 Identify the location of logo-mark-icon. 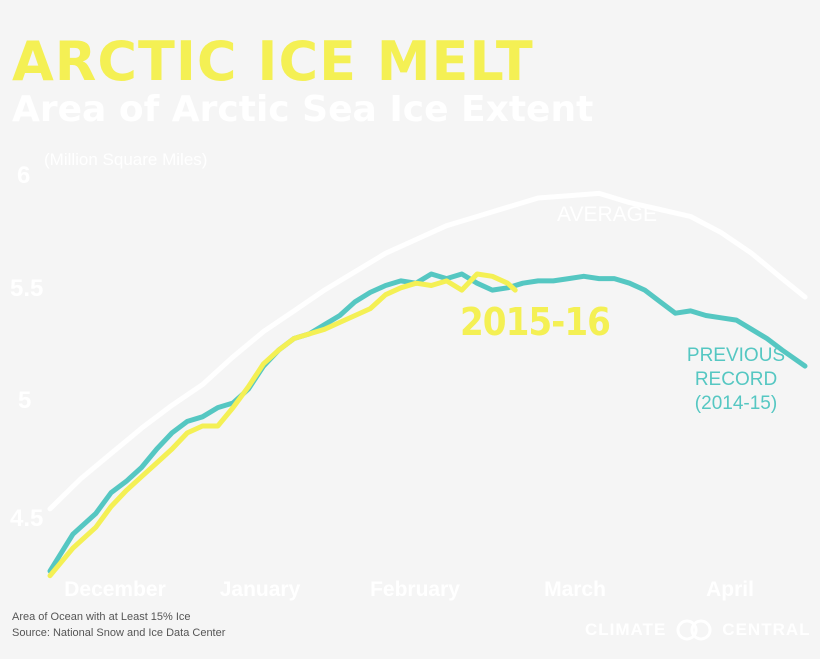
(694, 630).